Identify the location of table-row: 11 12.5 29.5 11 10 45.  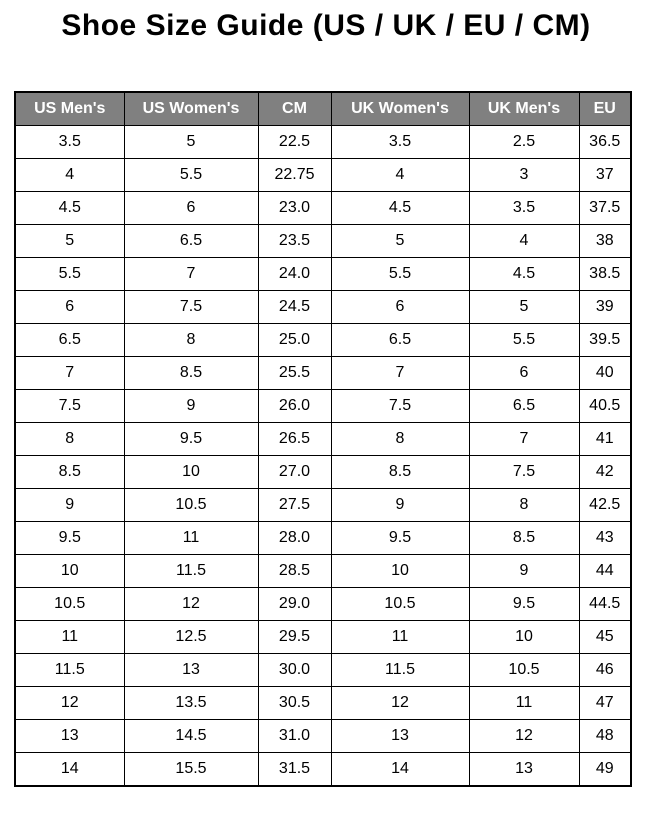
(323, 637).